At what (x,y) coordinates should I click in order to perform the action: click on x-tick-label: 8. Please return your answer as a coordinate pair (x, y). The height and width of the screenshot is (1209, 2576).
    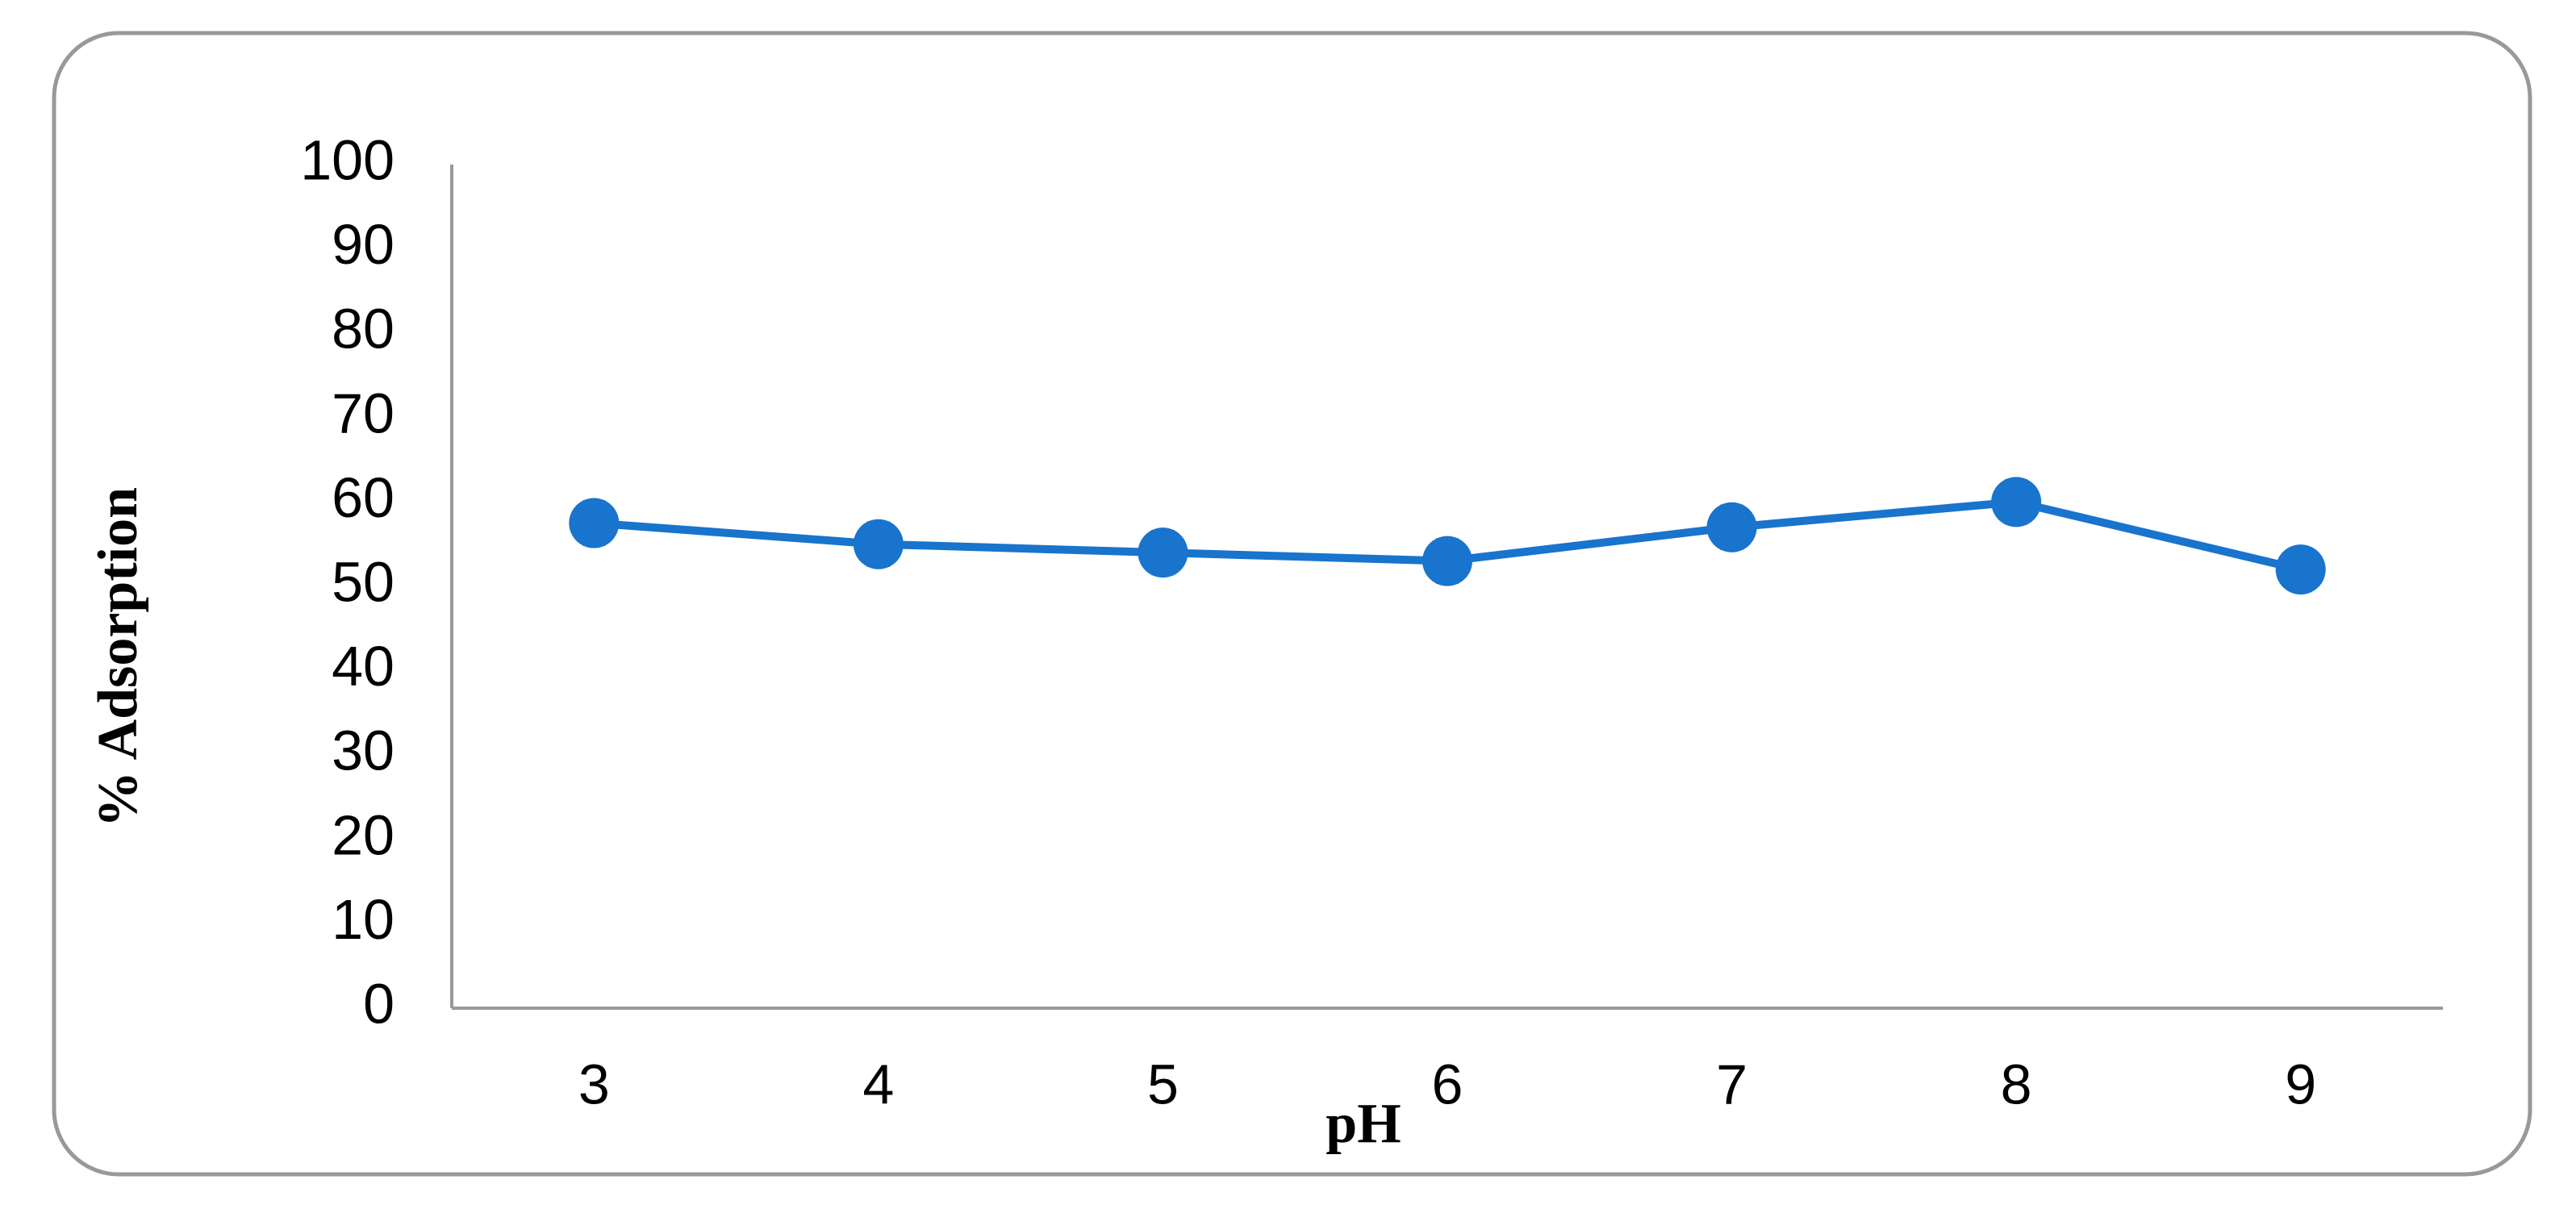
    Looking at the image, I should click on (2017, 1084).